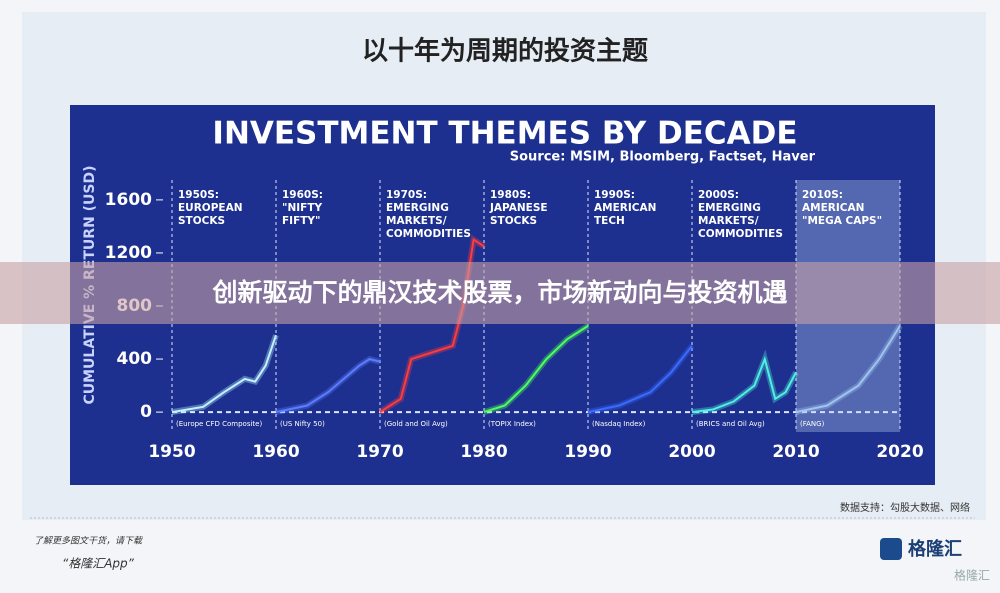 The width and height of the screenshot is (1000, 593). What do you see at coordinates (842, 221) in the screenshot?
I see `panel-label: "MEGA CAPS"` at bounding box center [842, 221].